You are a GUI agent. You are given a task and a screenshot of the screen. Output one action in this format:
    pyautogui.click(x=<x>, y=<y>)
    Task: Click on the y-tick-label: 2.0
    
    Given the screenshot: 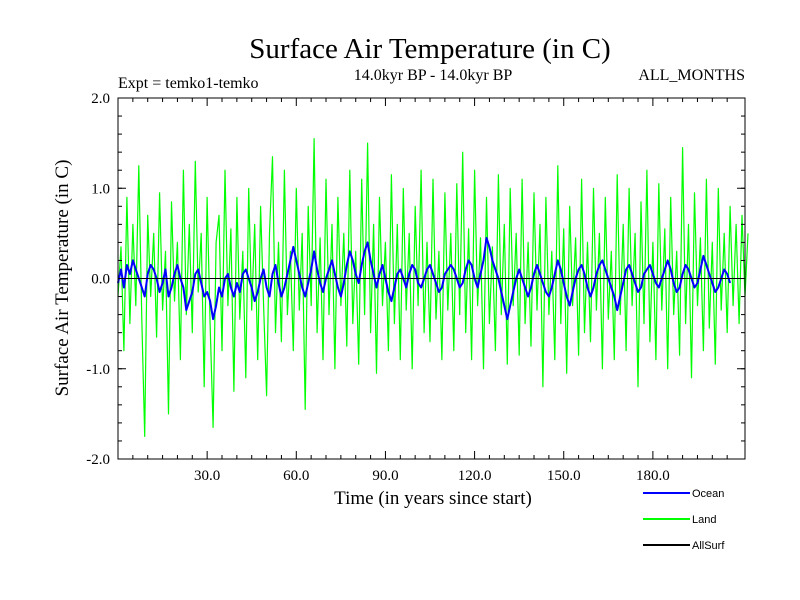 What is the action you would take?
    pyautogui.click(x=100, y=99)
    